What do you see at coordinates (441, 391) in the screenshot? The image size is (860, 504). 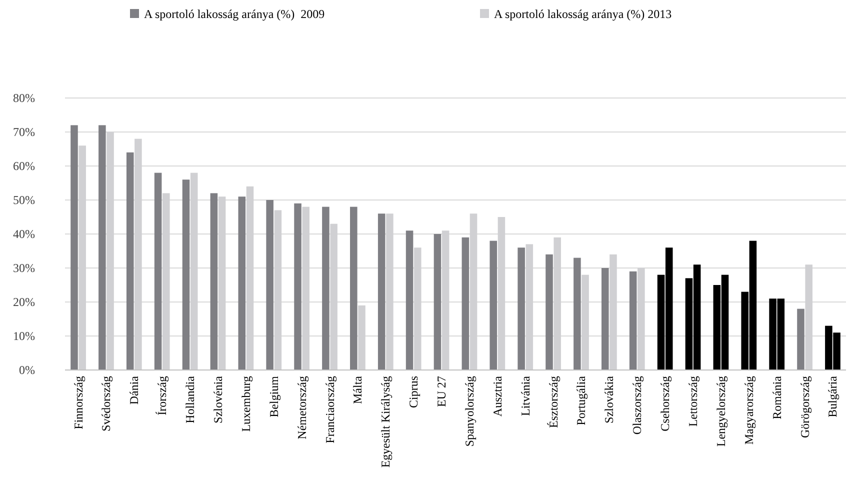 I see `x-tick-label: EU 27` at bounding box center [441, 391].